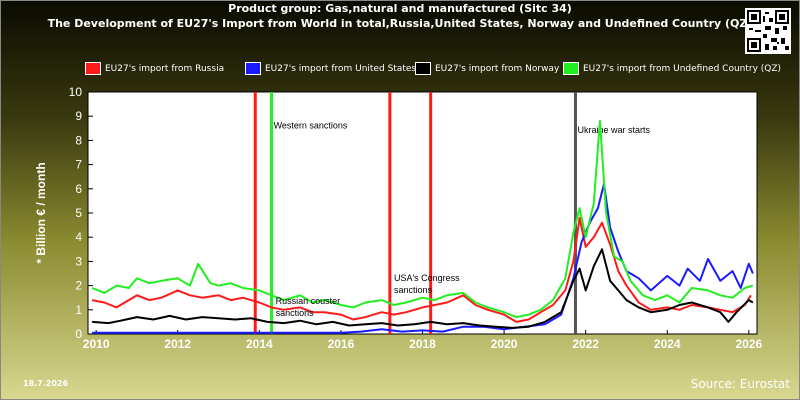 The height and width of the screenshot is (400, 800). I want to click on legend-item-united-states: EU27's import from United States, so click(330, 68).